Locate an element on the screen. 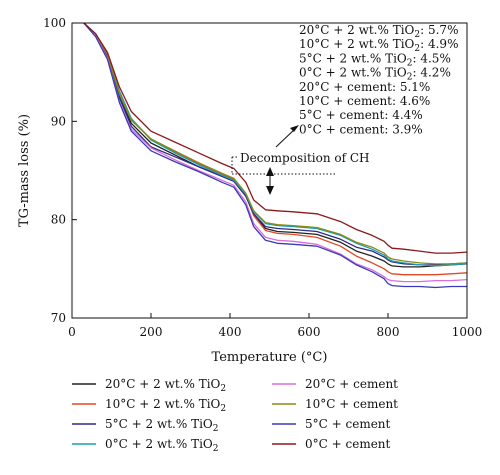 The height and width of the screenshot is (475, 500). x-tick-label: 800 is located at coordinates (388, 332).